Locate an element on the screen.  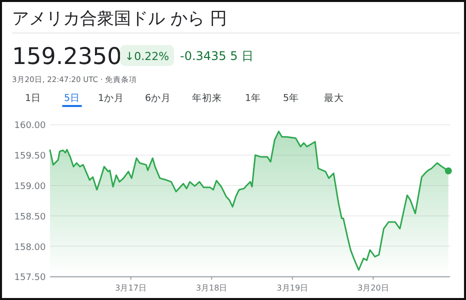
text: 5年 is located at coordinates (291, 98).